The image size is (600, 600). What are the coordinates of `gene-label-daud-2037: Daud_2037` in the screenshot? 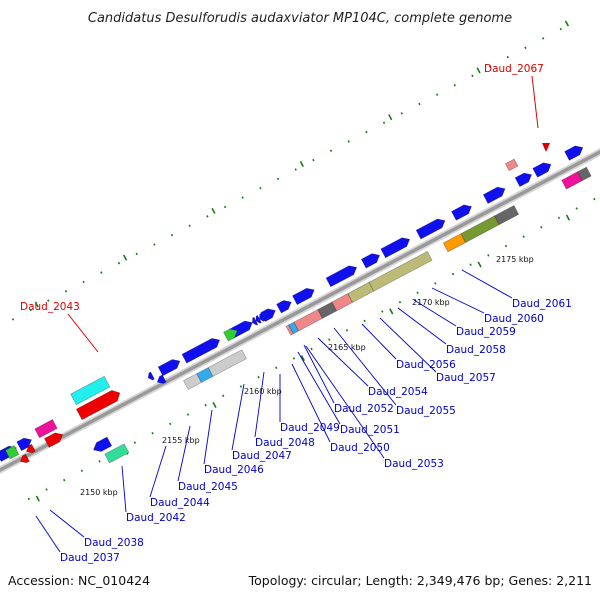 It's located at (90, 558).